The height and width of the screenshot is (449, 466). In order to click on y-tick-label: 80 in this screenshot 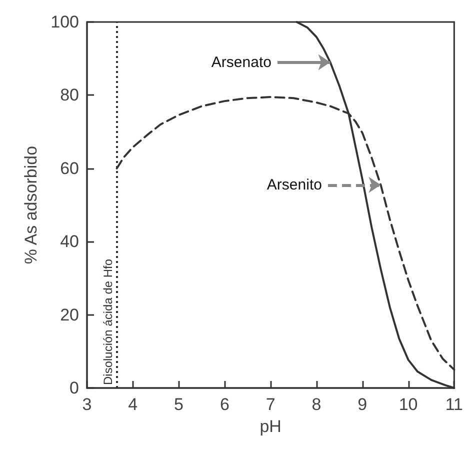, I will do `click(69, 95)`.